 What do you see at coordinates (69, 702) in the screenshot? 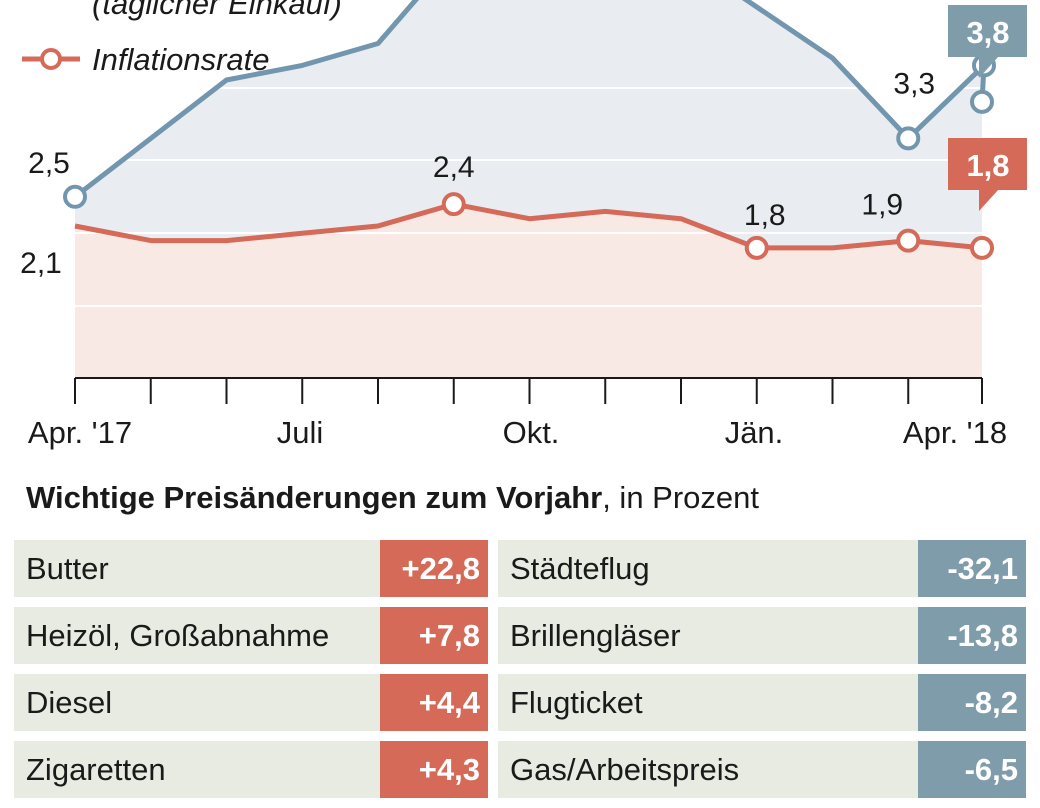
I see `item-label: Diesel` at bounding box center [69, 702].